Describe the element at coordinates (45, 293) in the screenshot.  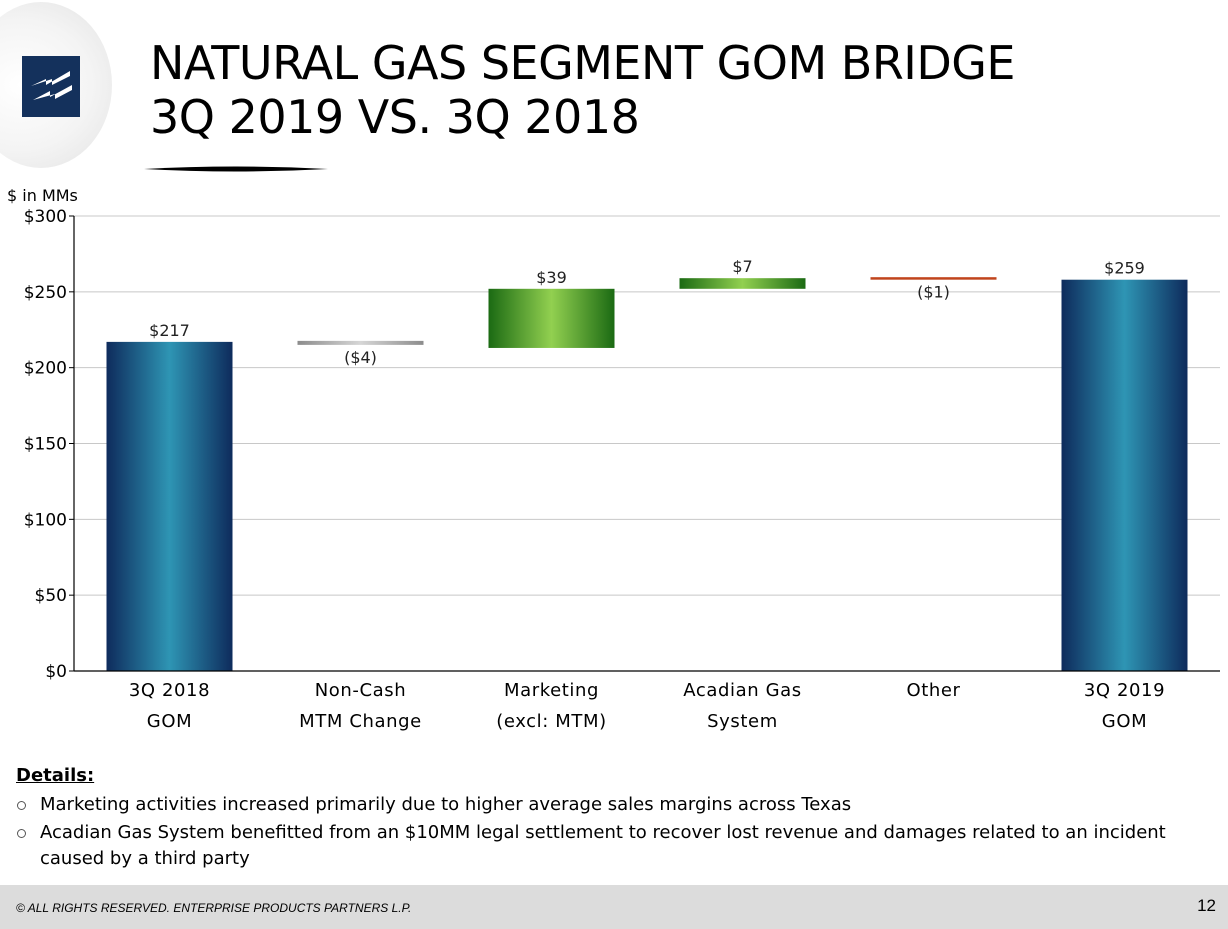
I see `y-tick-label: $250` at that location.